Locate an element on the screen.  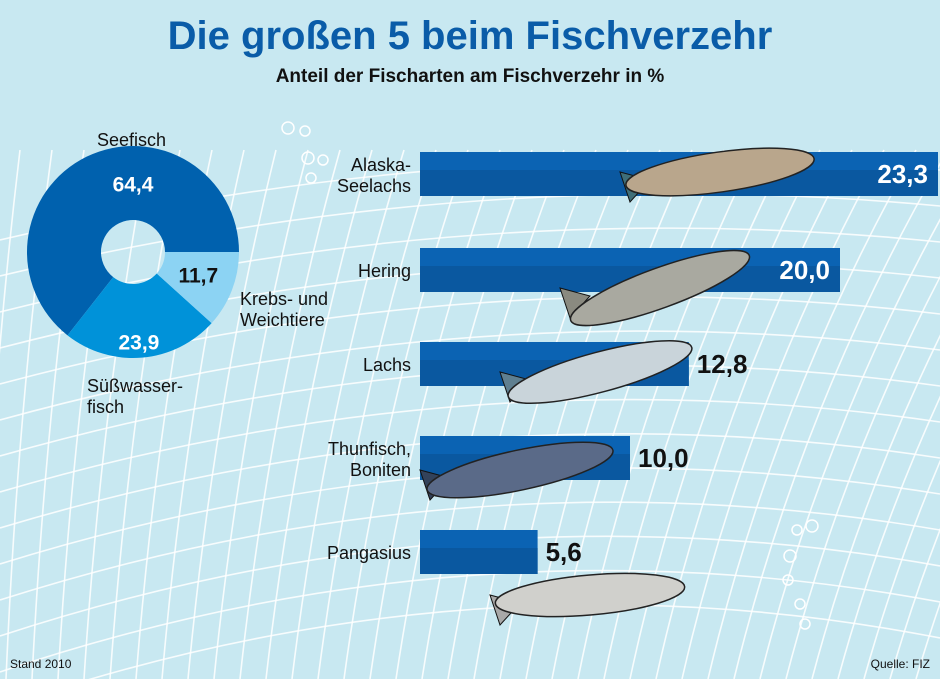
bar-category-label: Alaska- is located at coordinates (381, 165).